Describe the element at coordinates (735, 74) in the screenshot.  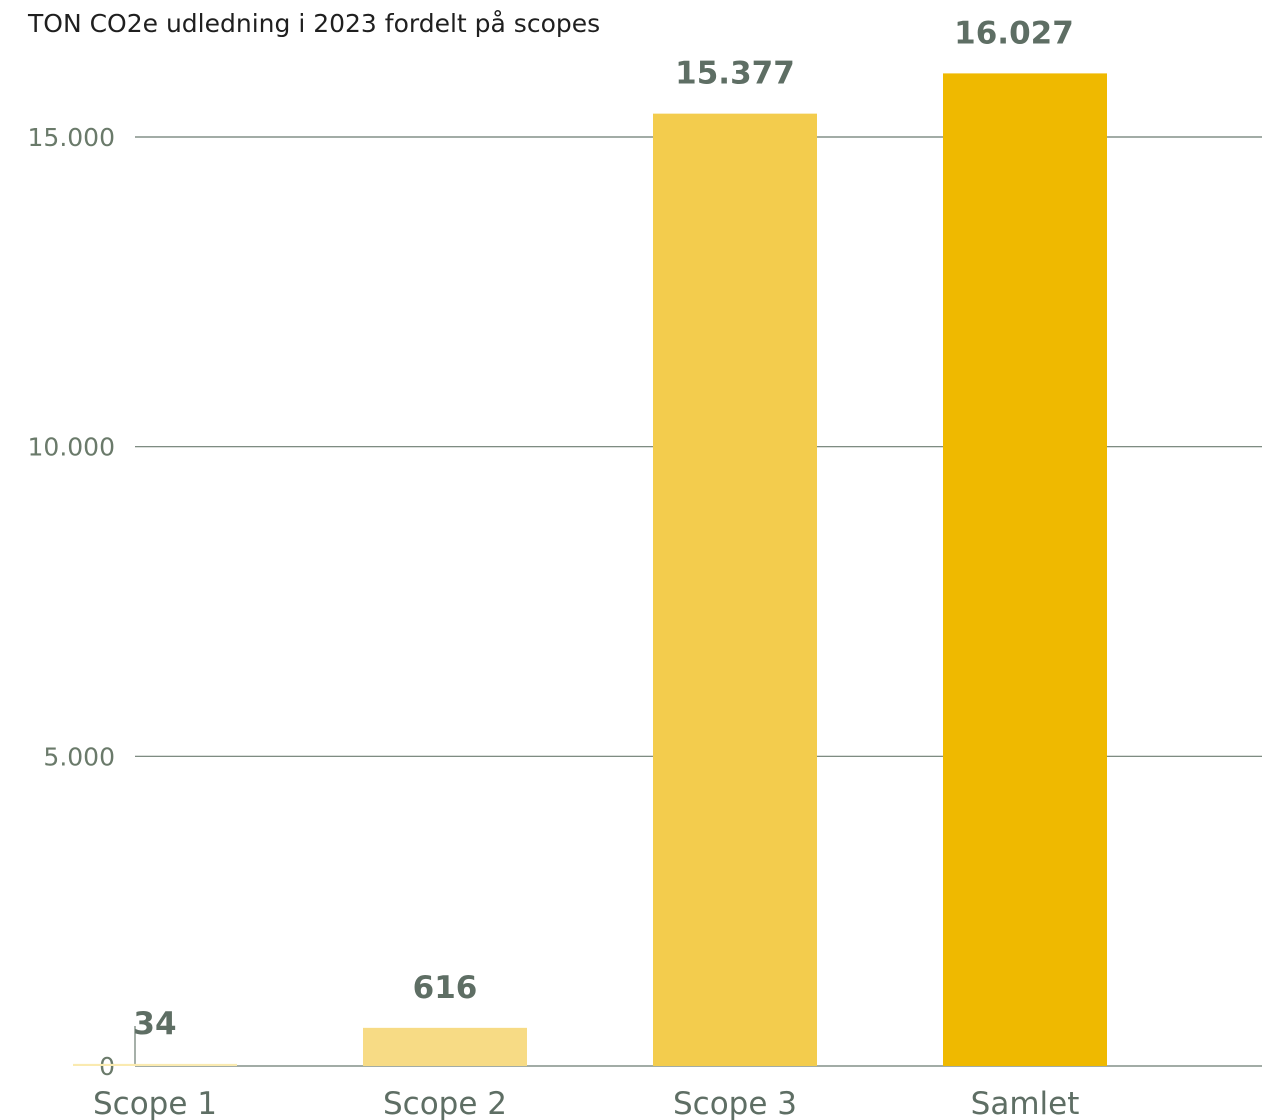
I see `value-label: 15.377` at that location.